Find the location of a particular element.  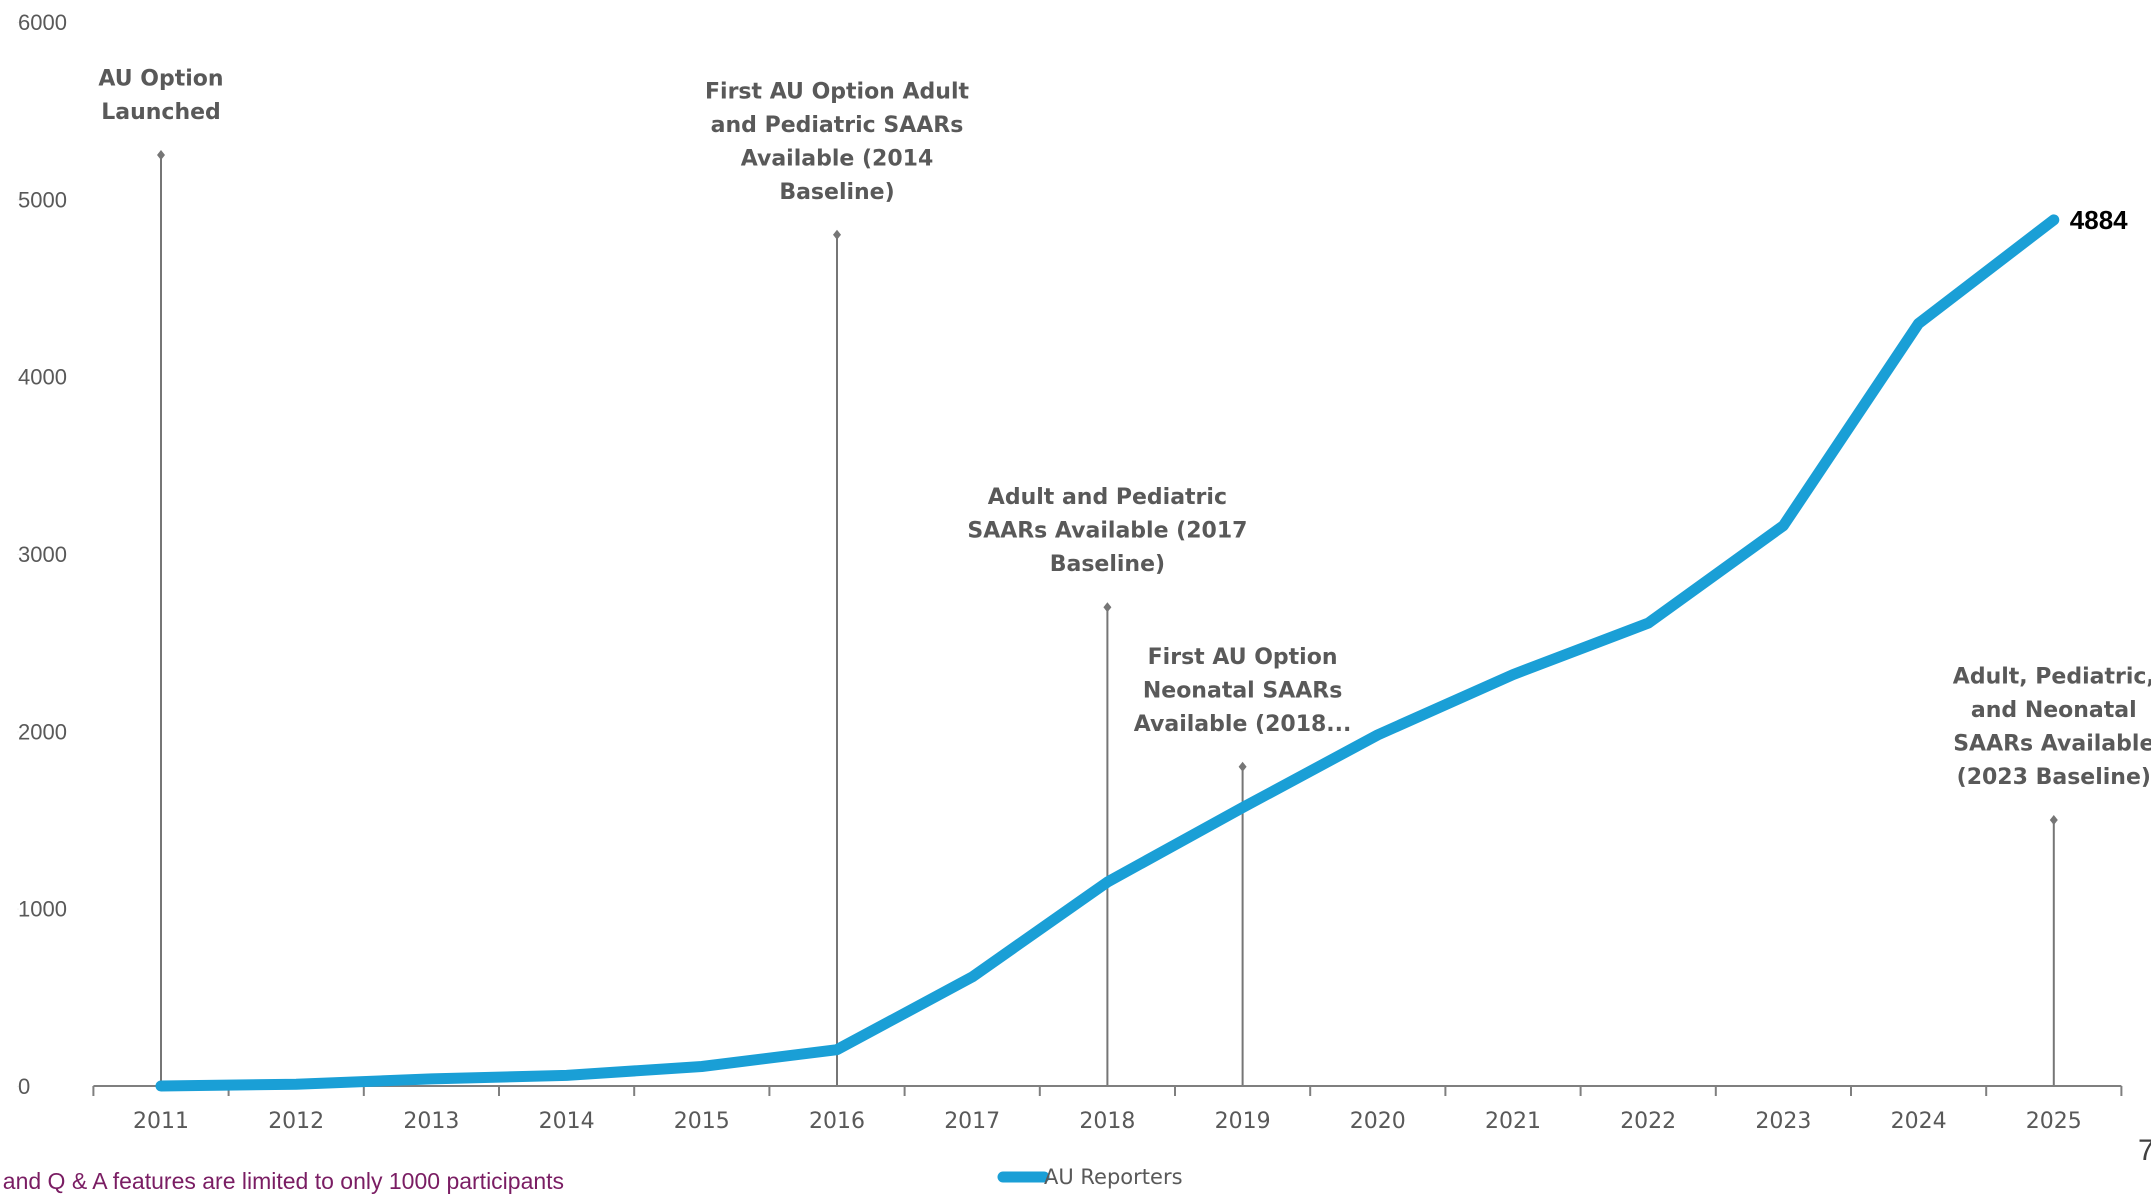

y-tick-label: 0 is located at coordinates (24, 1086).